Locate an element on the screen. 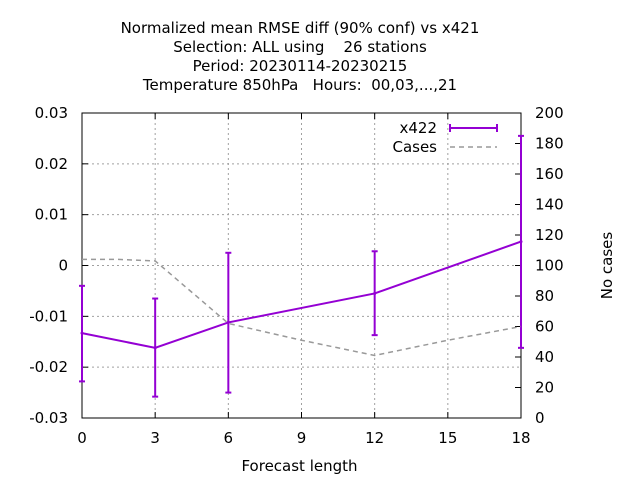 The width and height of the screenshot is (640, 484). x-tick-label: 12 is located at coordinates (374, 438).